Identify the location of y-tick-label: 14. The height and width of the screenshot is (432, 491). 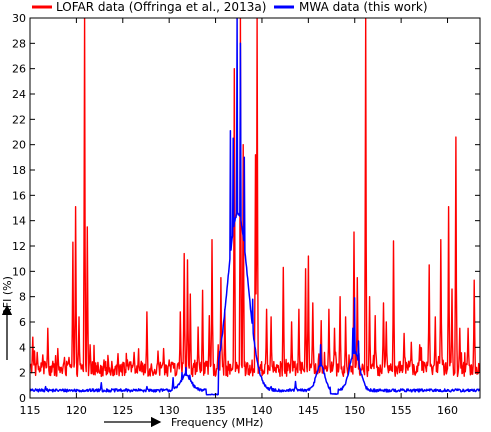
(19, 221).